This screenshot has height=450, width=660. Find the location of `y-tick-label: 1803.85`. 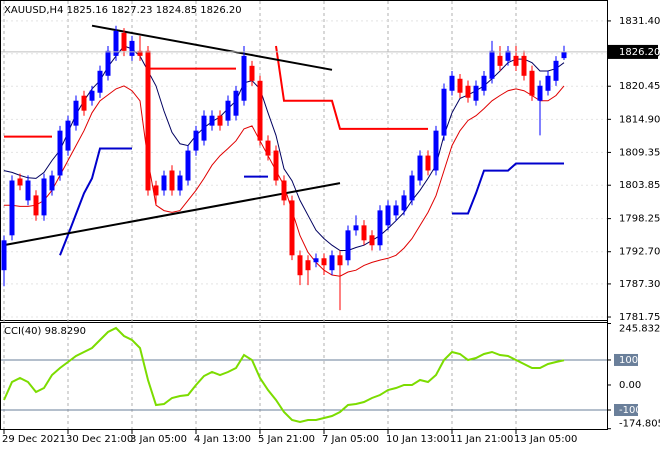

y-tick-label: 1803.85 is located at coordinates (639, 185).